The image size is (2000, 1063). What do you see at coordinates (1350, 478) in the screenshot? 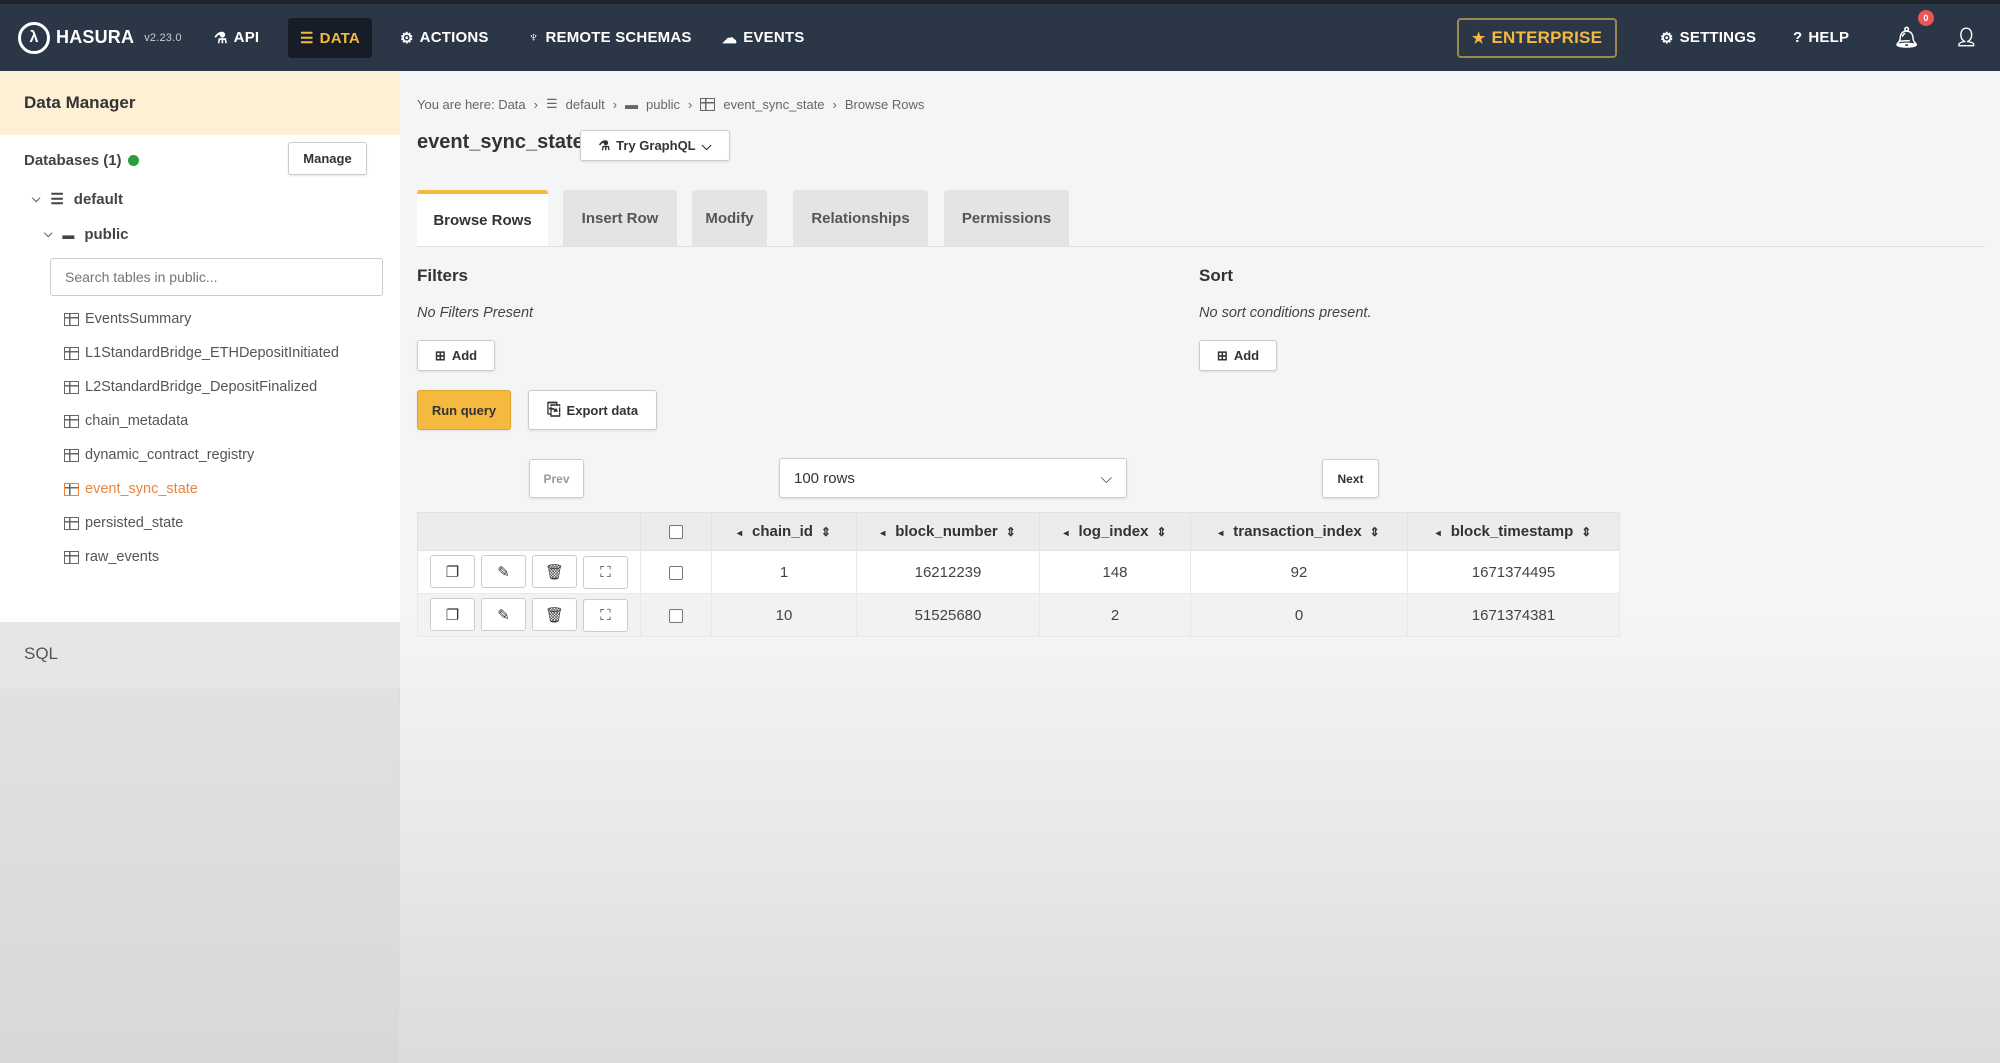
I see `next-page-button: Next` at bounding box center [1350, 478].